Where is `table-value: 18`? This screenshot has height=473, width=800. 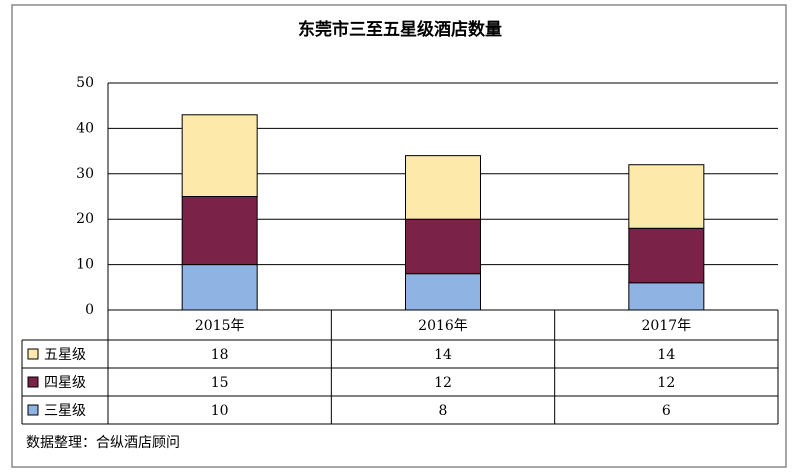
table-value: 18 is located at coordinates (220, 355).